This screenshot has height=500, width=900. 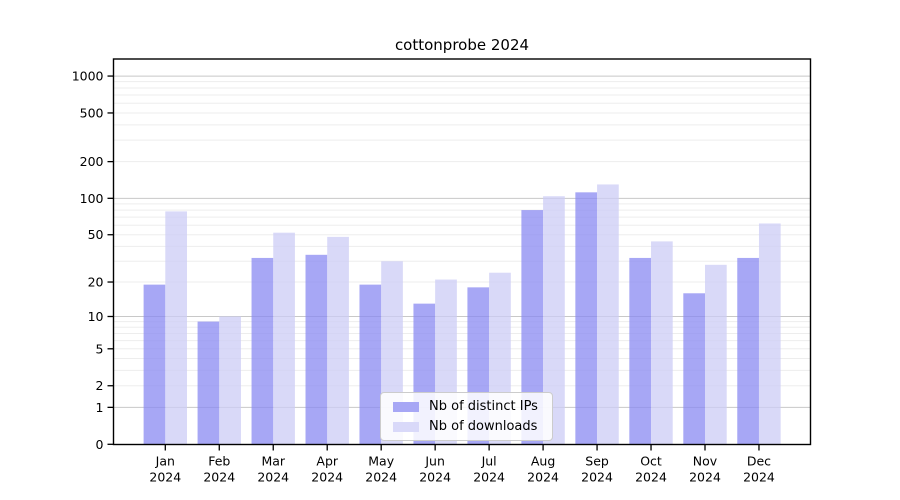 I want to click on x-tick-month: Mar, so click(x=273, y=461).